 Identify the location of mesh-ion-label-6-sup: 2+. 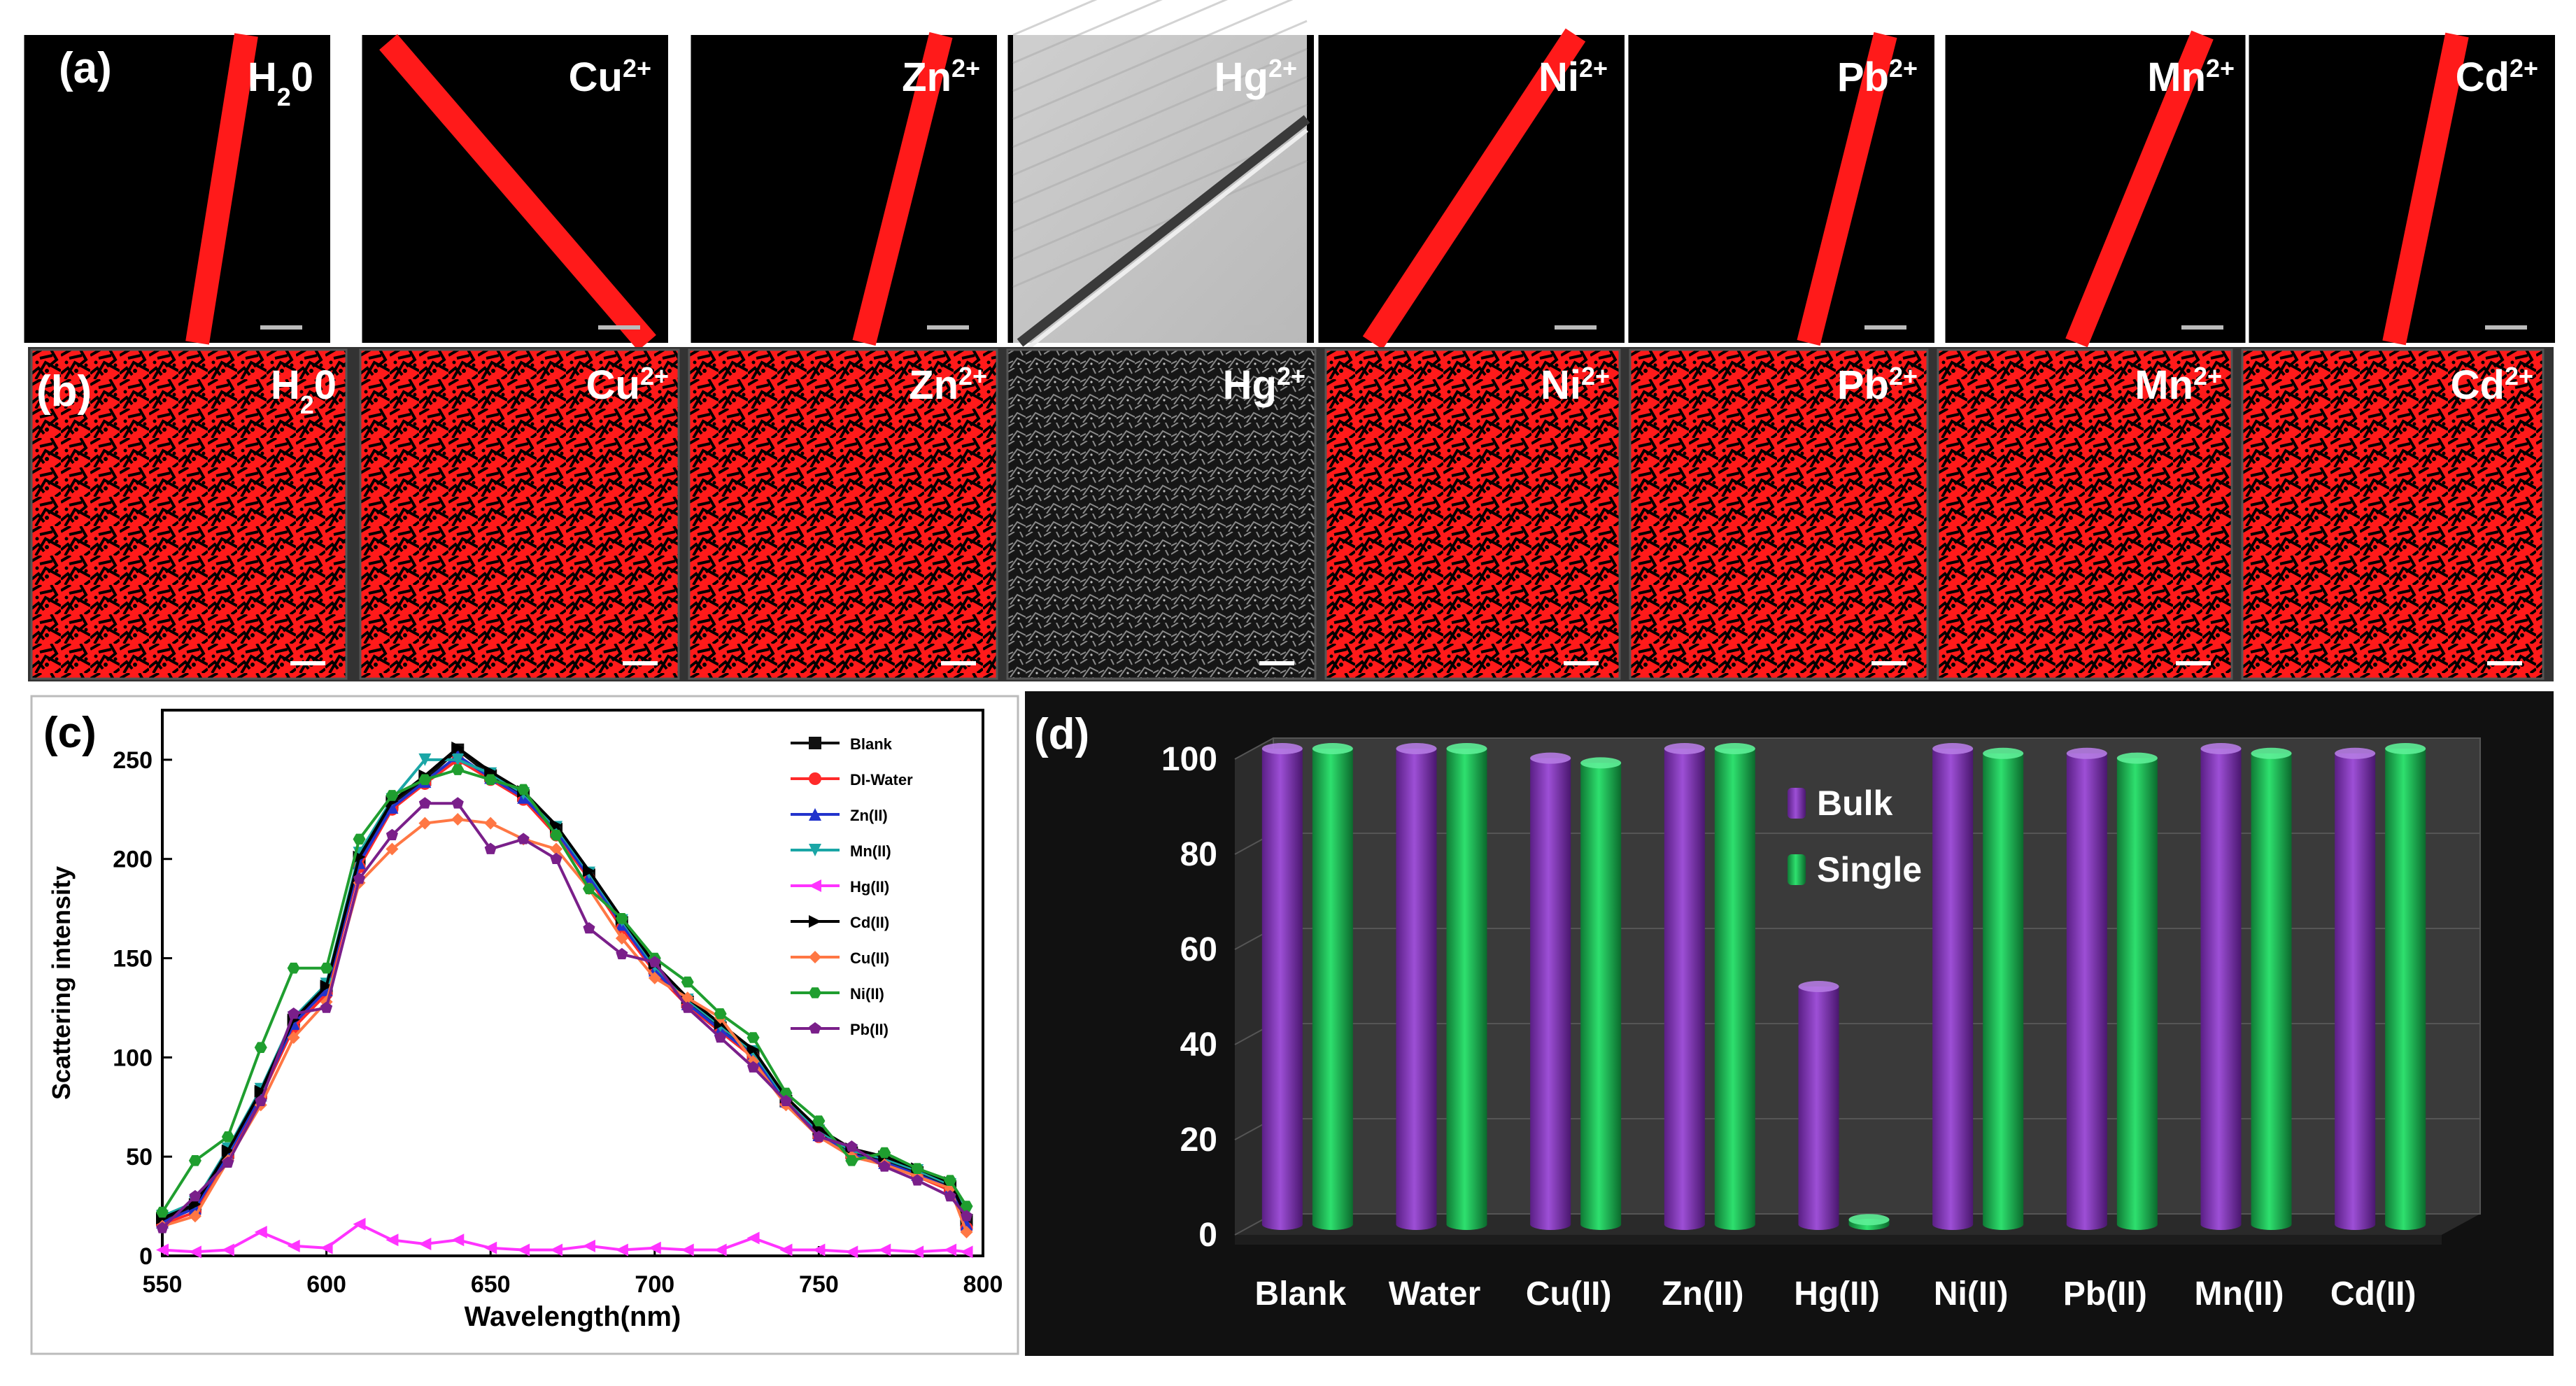
(2207, 376).